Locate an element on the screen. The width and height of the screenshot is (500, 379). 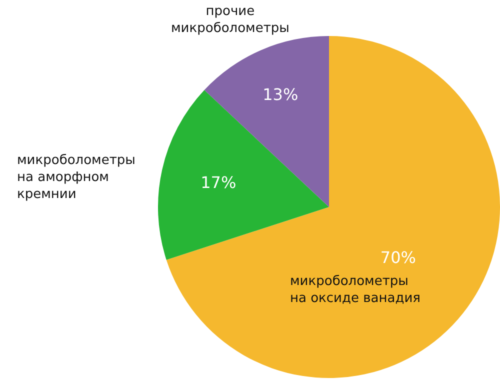
data-label: 17% is located at coordinates (218, 182).